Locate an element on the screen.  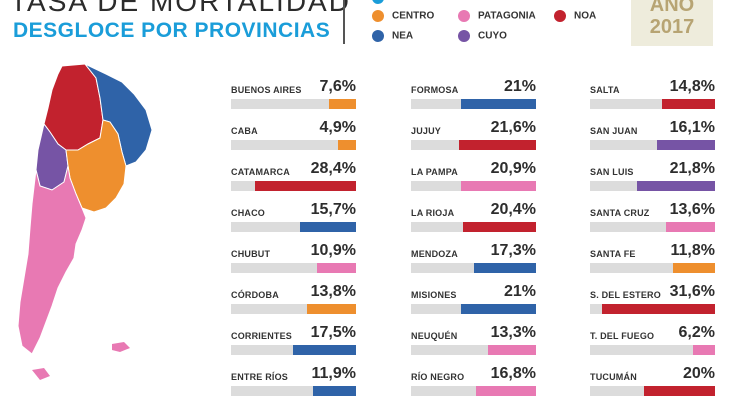
bar-label: T. DEL FUEGO is located at coordinates (622, 336).